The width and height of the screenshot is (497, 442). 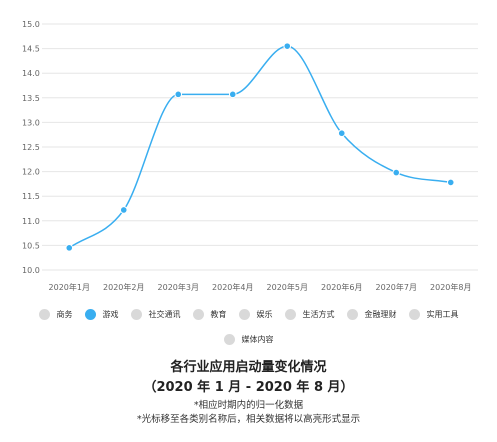 What do you see at coordinates (31, 196) in the screenshot?
I see `y-tick-label: 11.5` at bounding box center [31, 196].